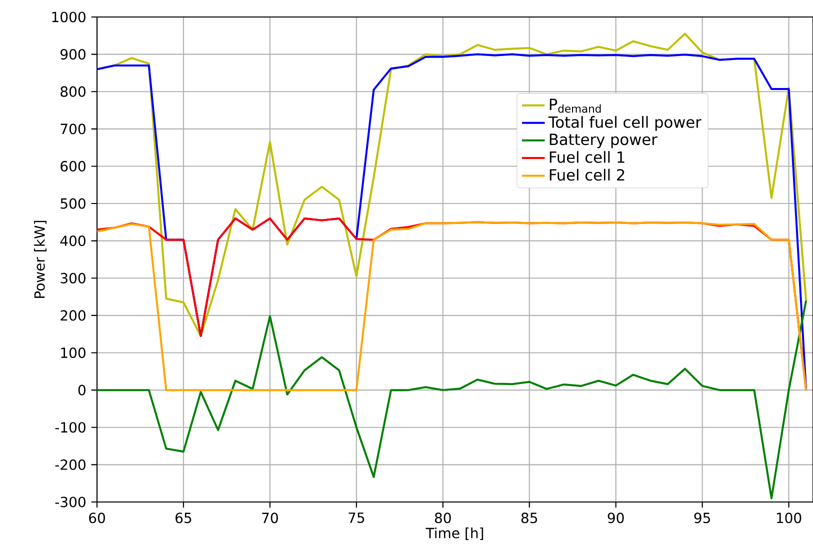  What do you see at coordinates (73, 91) in the screenshot?
I see `y-tick-label: 800` at bounding box center [73, 91].